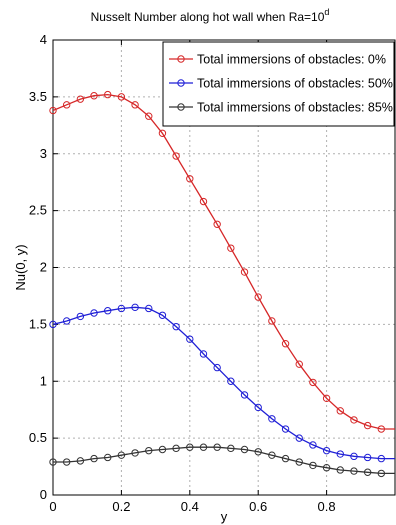 This screenshot has width=396, height=525. I want to click on x-tick-label: 0.4, so click(190, 506).